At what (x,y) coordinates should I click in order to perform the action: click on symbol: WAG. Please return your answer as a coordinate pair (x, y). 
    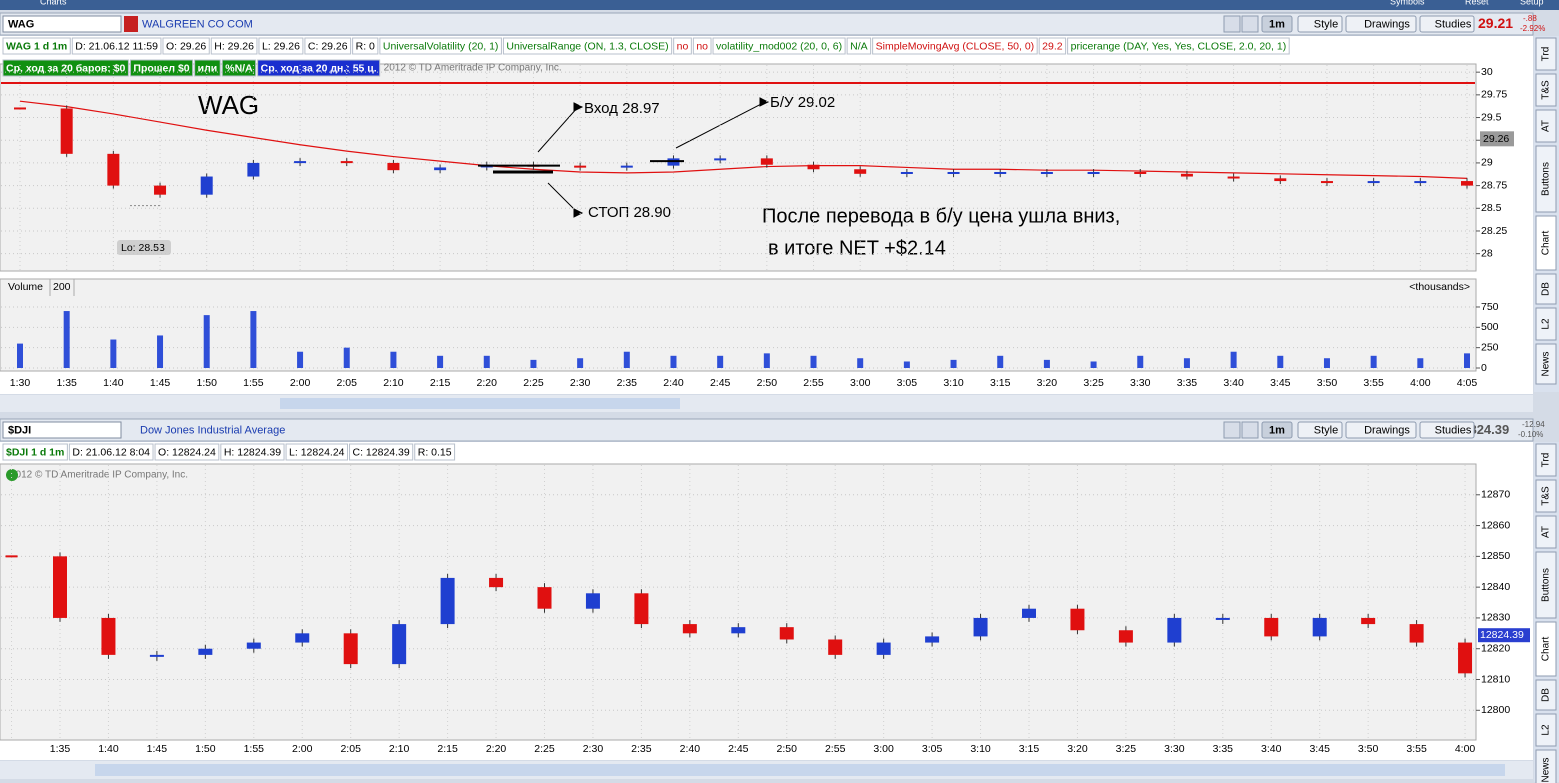
    Looking at the image, I should click on (21, 24).